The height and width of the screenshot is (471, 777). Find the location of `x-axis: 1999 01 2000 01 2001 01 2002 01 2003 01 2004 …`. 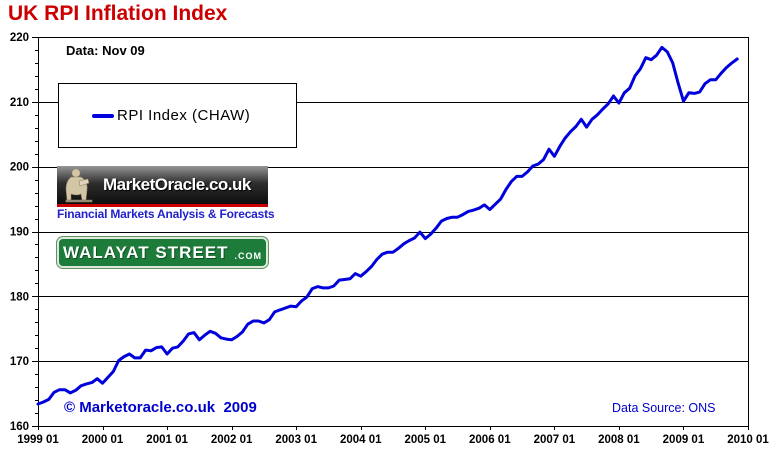

x-axis: 1999 01 2000 01 2001 01 2002 01 2003 01 2004 … is located at coordinates (393, 436).